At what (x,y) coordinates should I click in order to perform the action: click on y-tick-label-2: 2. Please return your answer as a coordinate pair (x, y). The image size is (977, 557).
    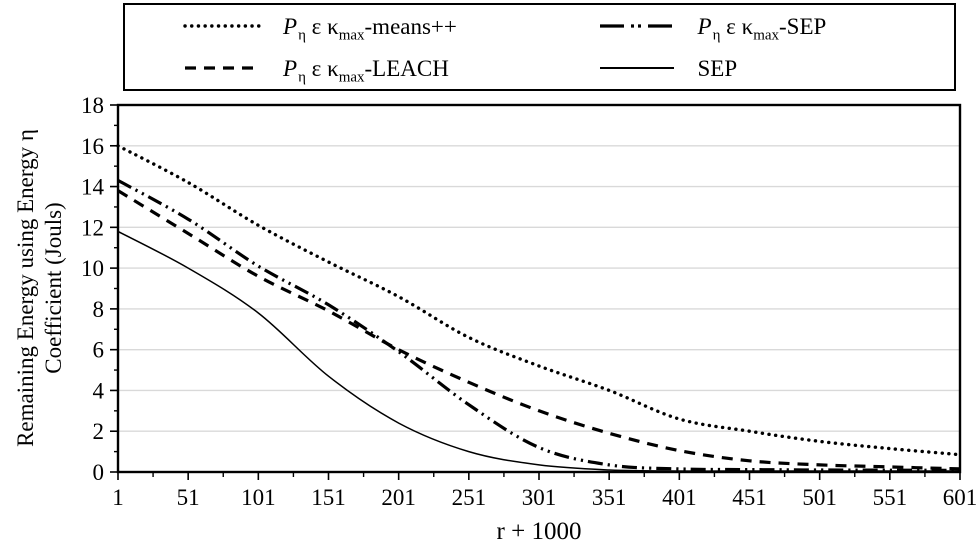
    Looking at the image, I should click on (99, 431).